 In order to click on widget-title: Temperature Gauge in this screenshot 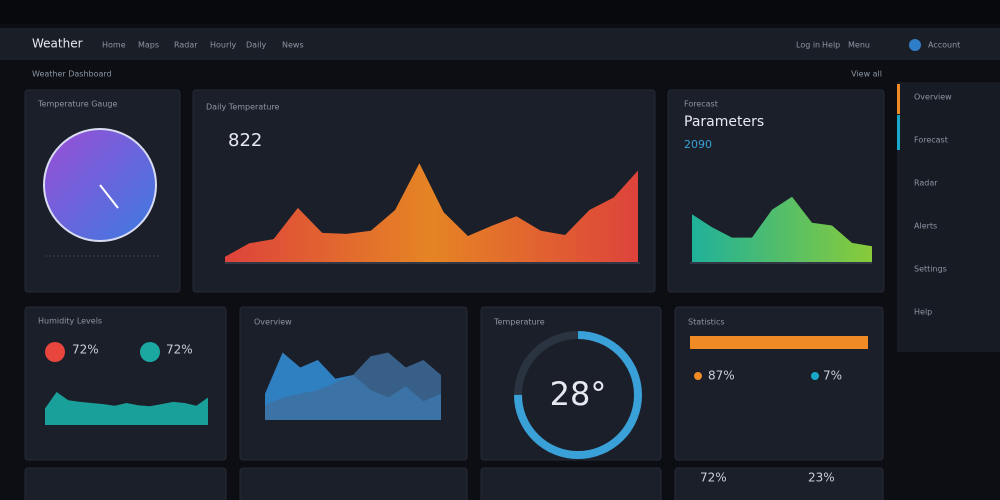, I will do `click(77, 104)`.